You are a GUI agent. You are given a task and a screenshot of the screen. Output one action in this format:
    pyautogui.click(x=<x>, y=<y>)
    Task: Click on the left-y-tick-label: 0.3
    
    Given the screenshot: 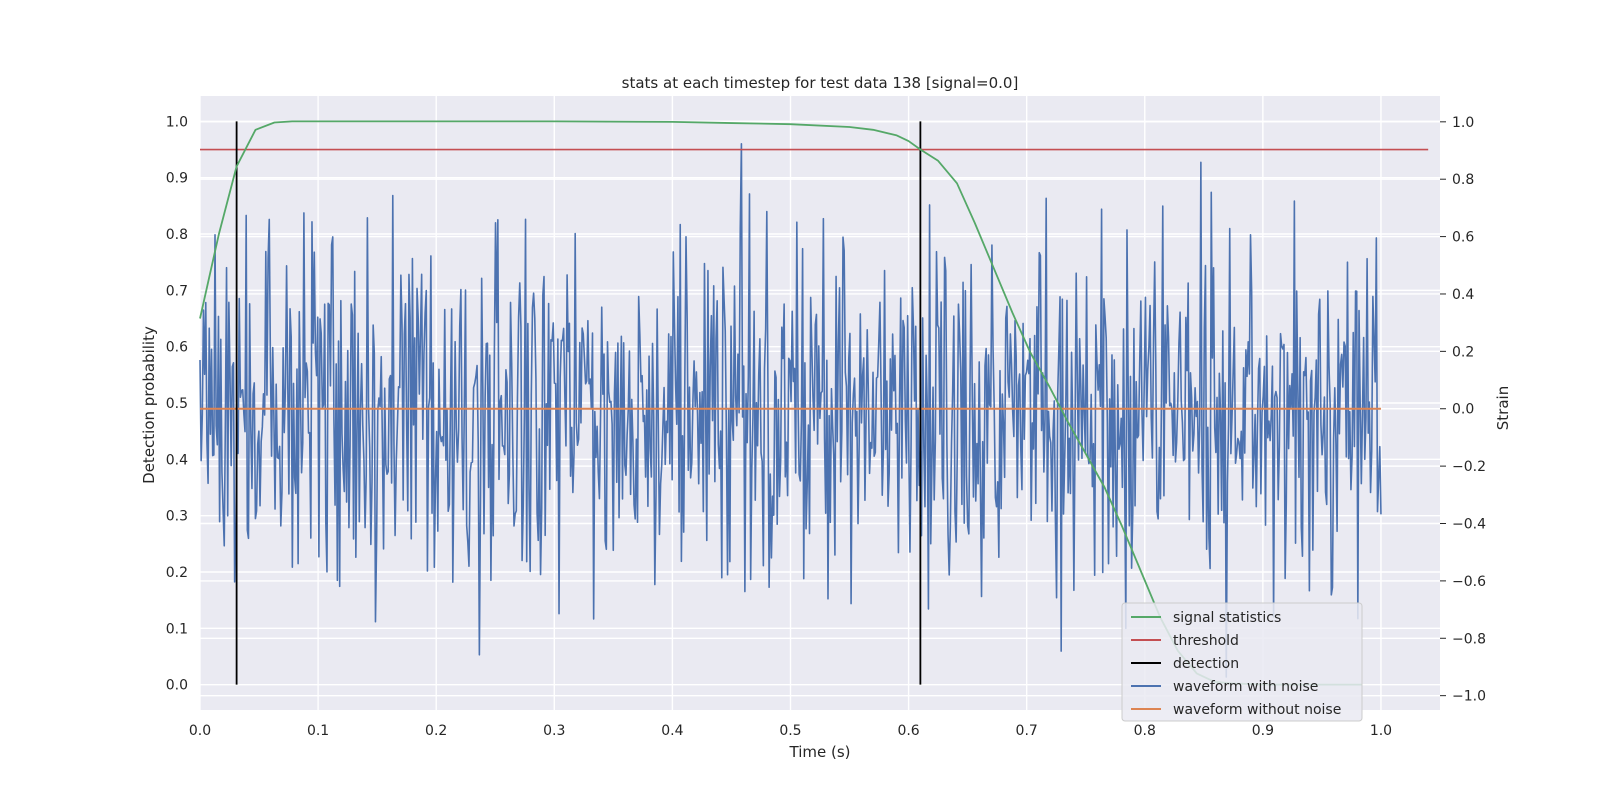 What is the action you would take?
    pyautogui.click(x=177, y=517)
    